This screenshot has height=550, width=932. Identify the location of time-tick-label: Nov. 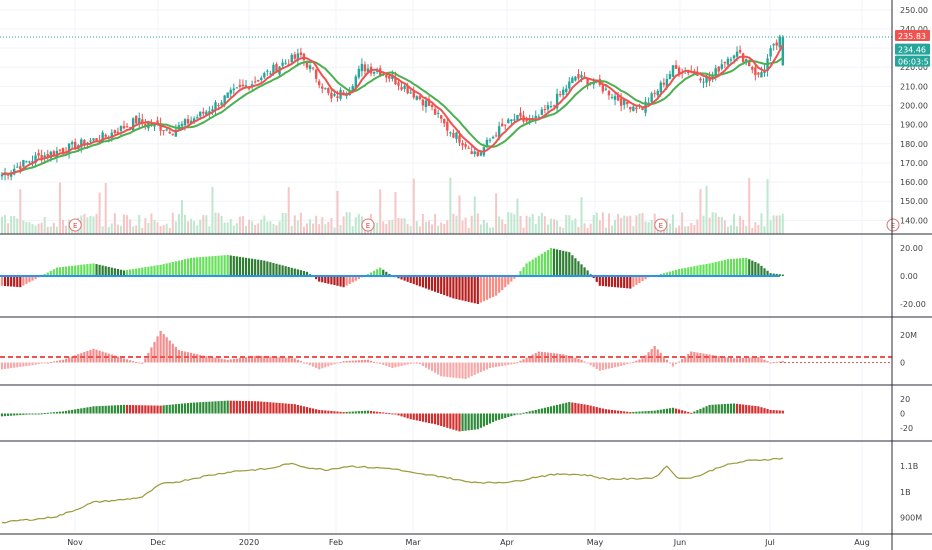
(75, 542).